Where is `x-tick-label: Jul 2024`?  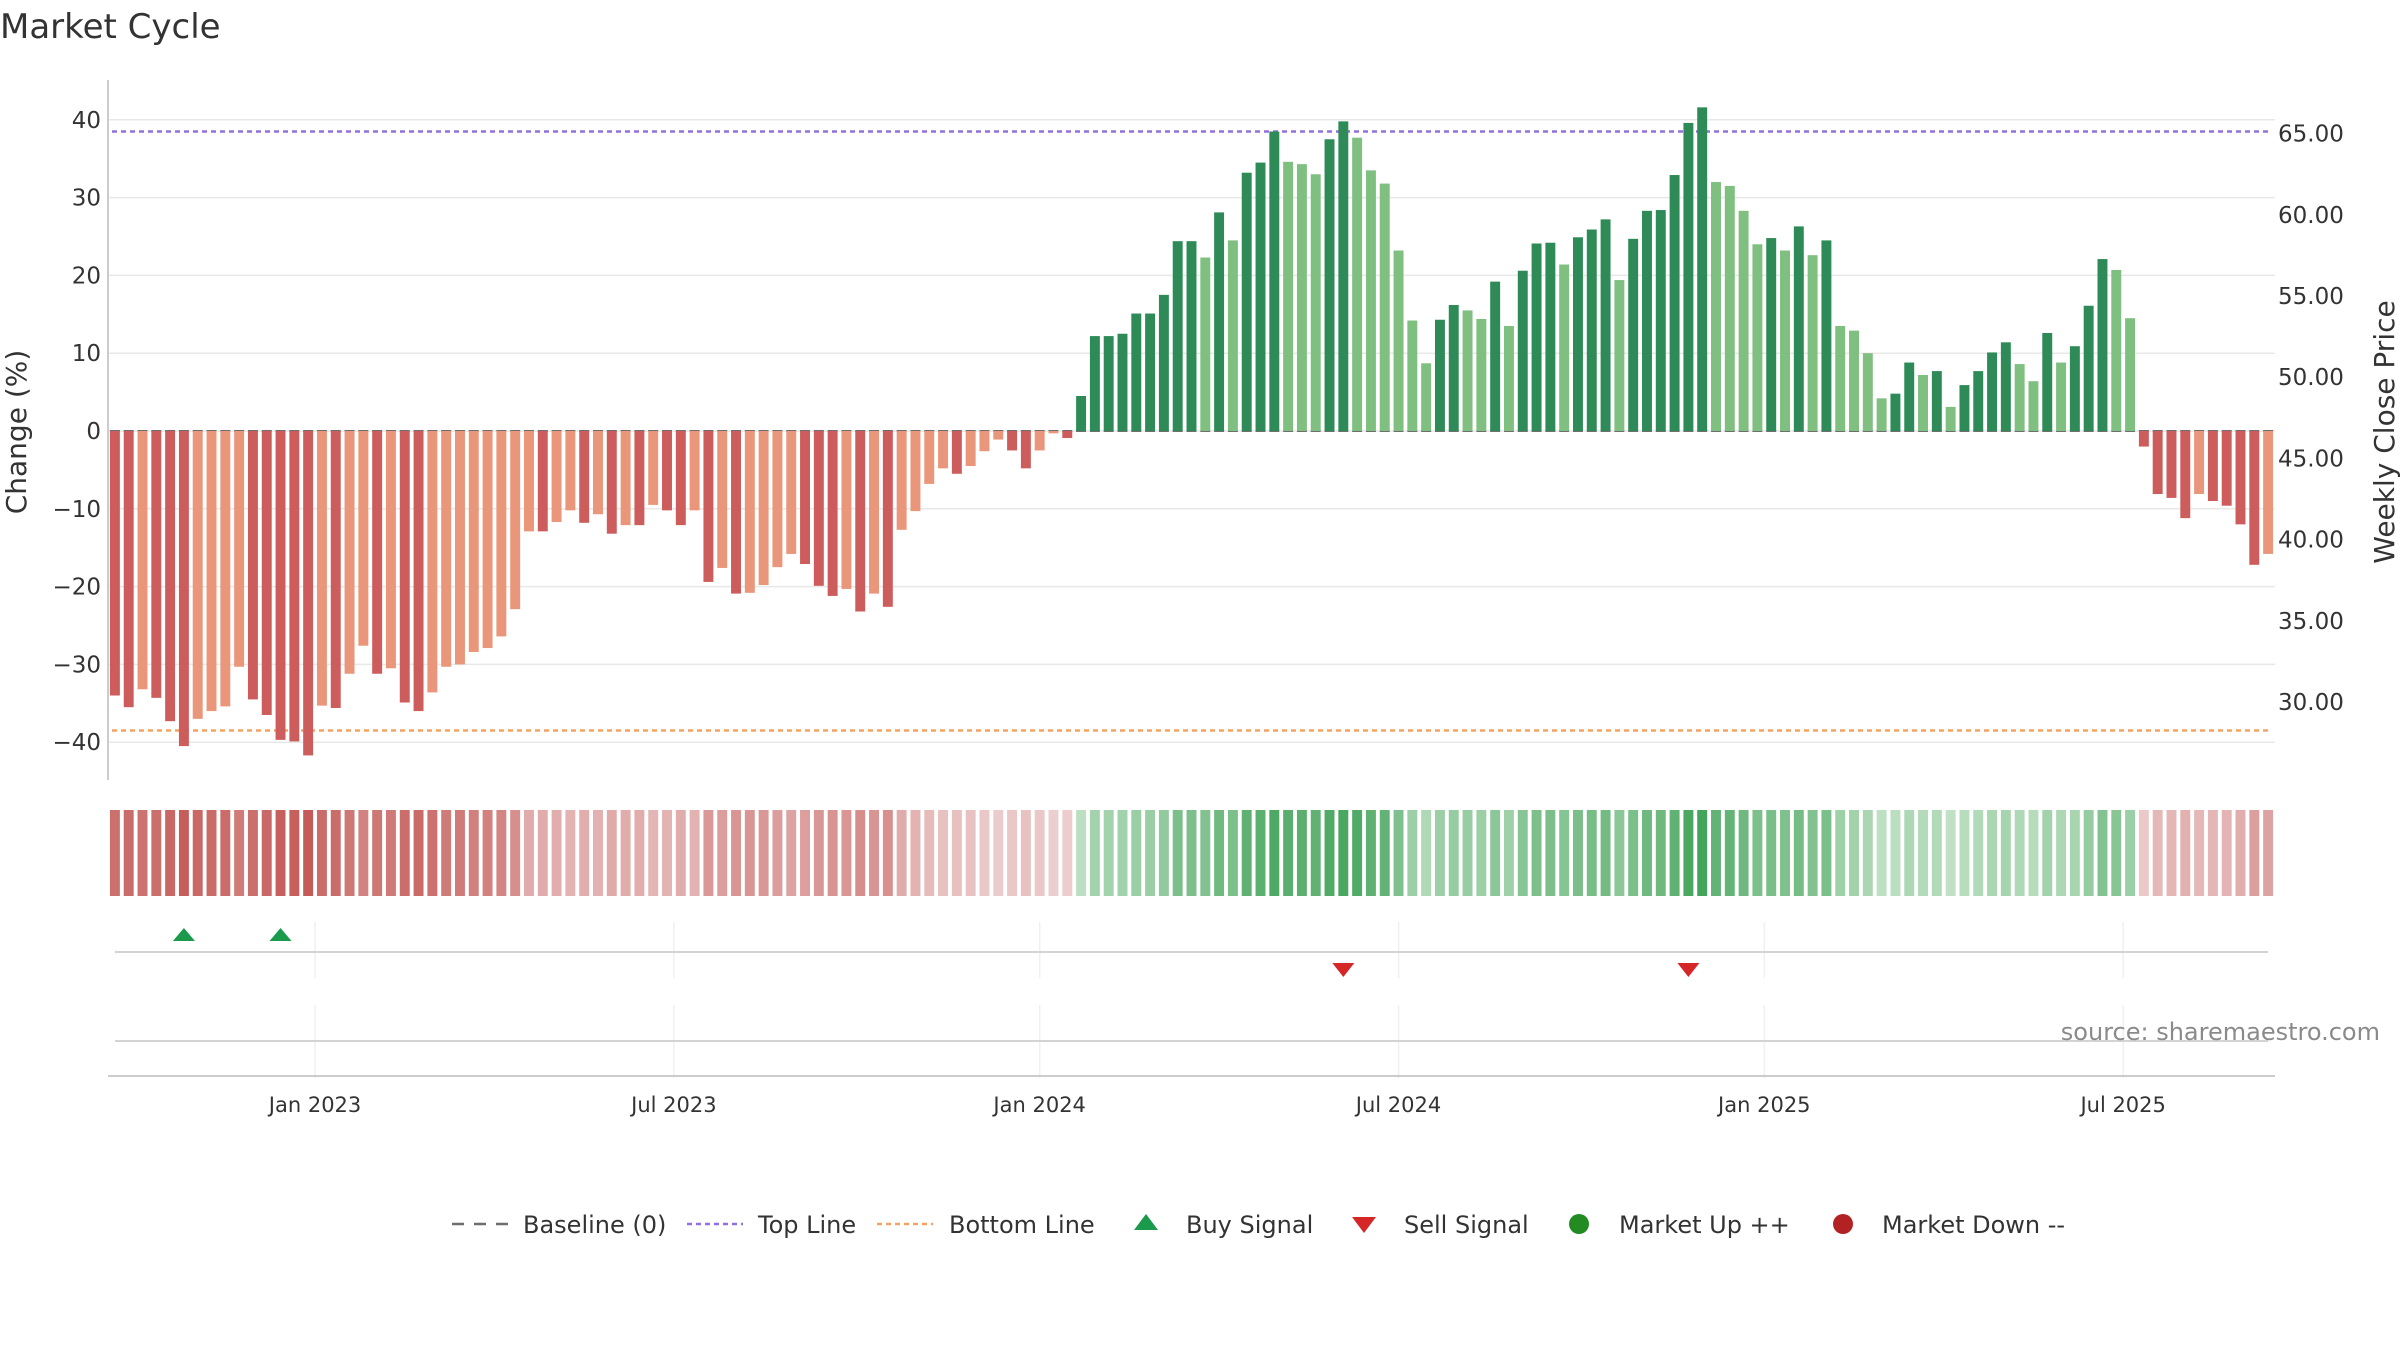
x-tick-label: Jul 2024 is located at coordinates (1397, 1105).